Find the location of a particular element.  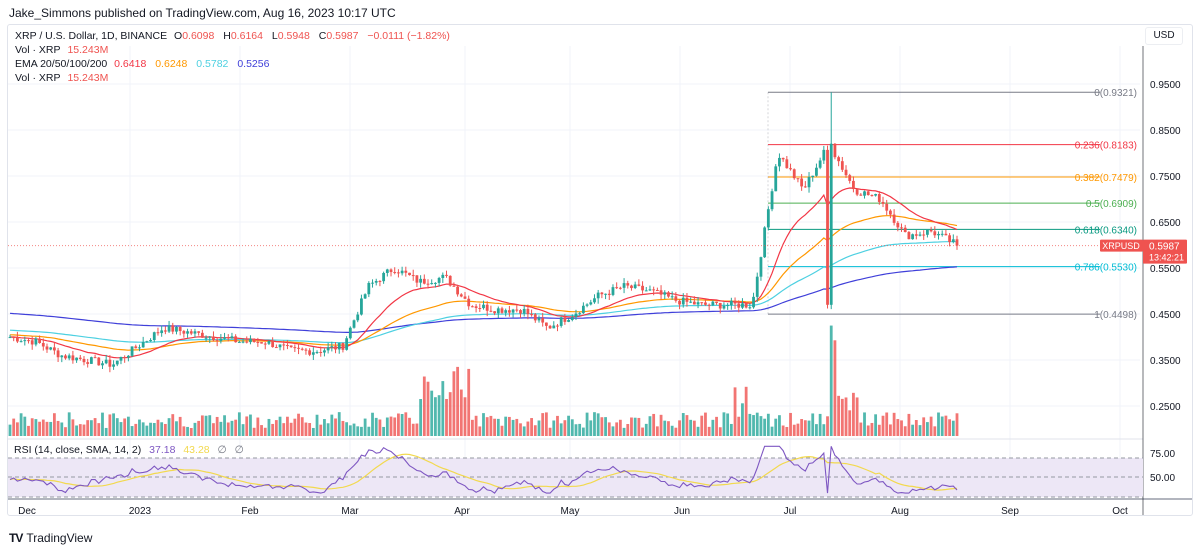

volume2-label: Vol · XRP is located at coordinates (38, 78).